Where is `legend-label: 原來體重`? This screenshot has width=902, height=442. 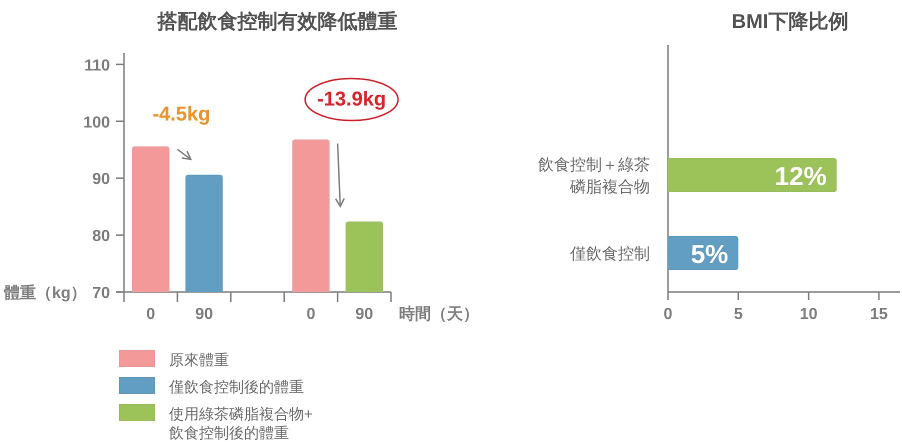
legend-label: 原來體重 is located at coordinates (199, 360).